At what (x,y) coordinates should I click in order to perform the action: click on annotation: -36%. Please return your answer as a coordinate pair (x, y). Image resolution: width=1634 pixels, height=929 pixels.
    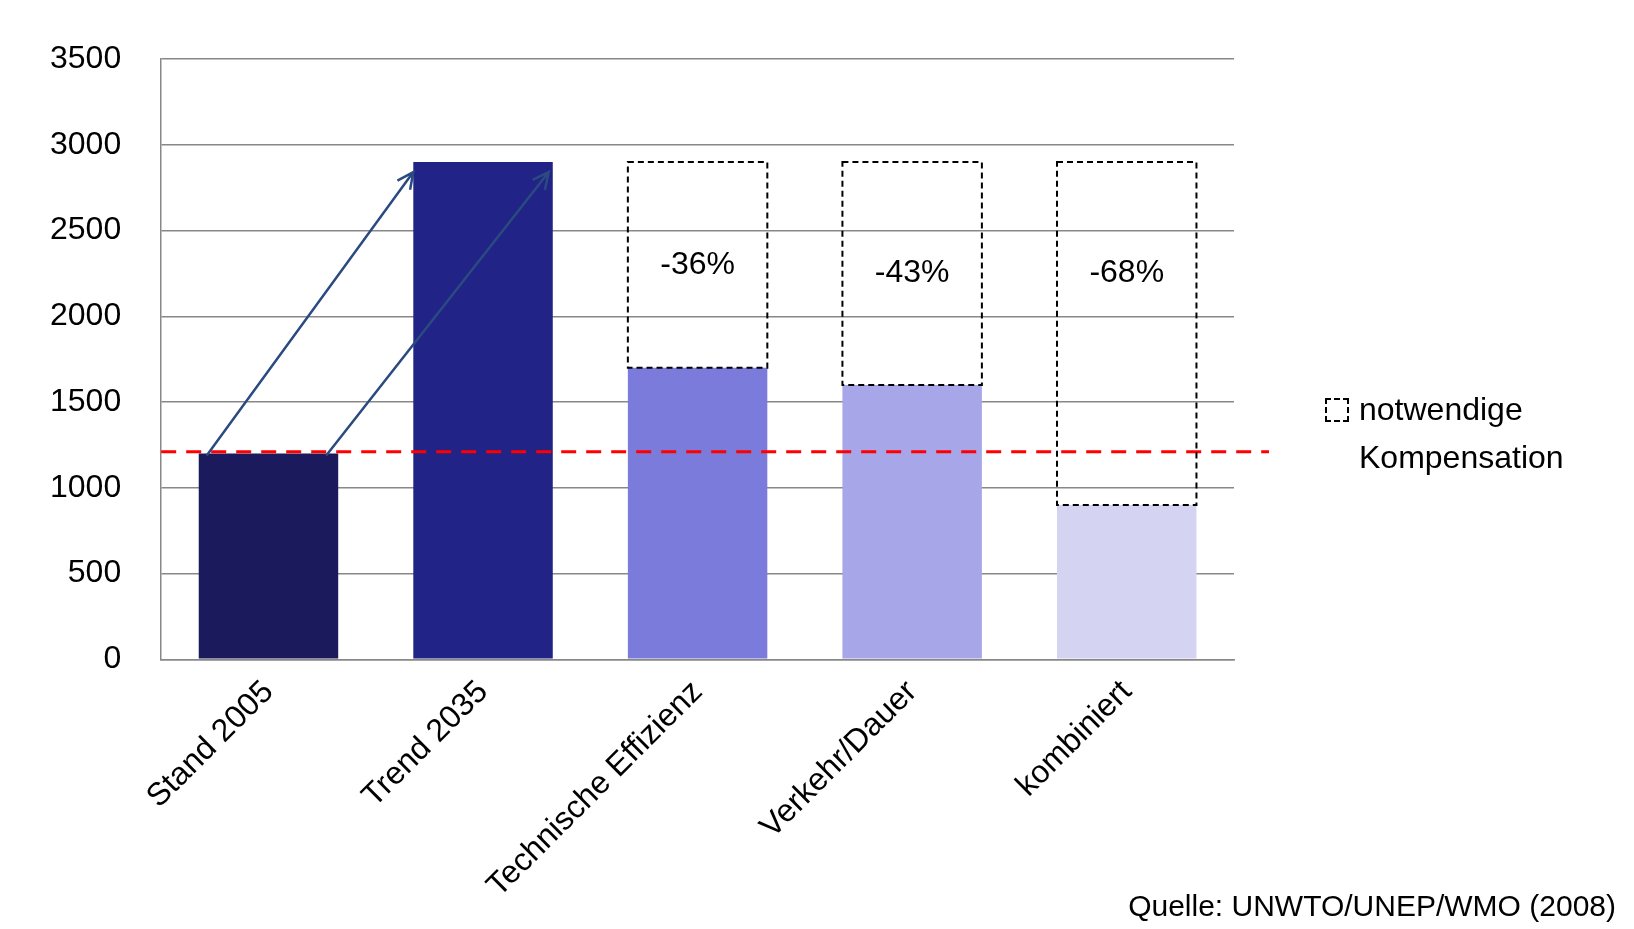
    Looking at the image, I should click on (697, 262).